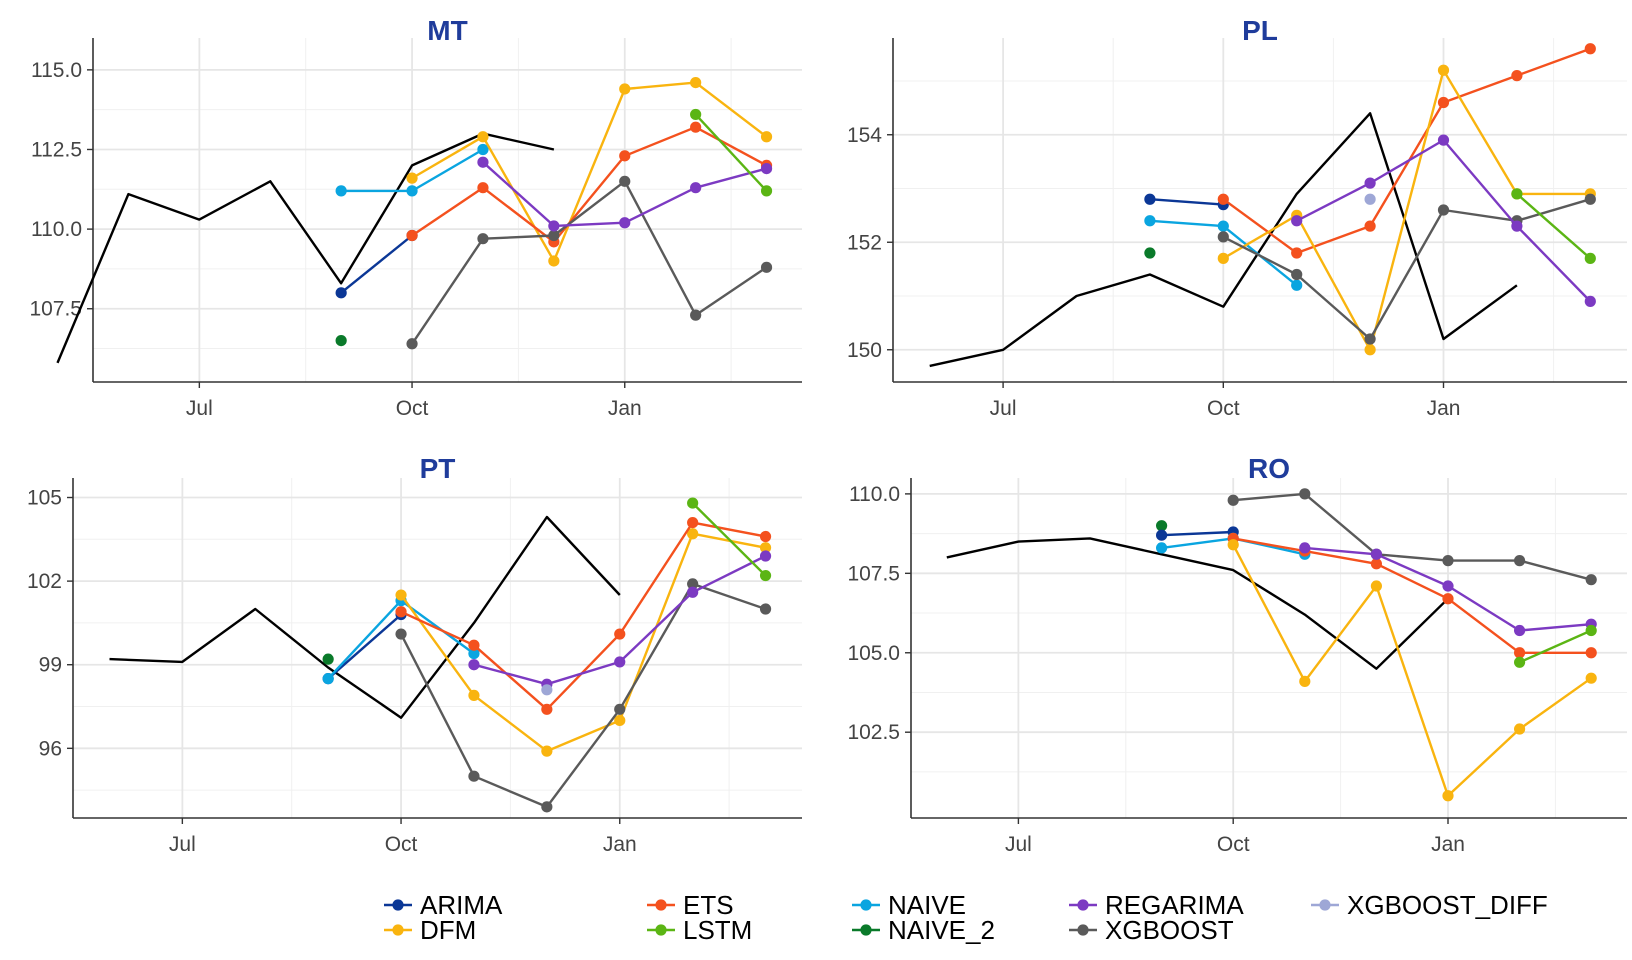  Describe the element at coordinates (923, 930) in the screenshot. I see `legend-item-naive-2: NAIVE_2` at that location.